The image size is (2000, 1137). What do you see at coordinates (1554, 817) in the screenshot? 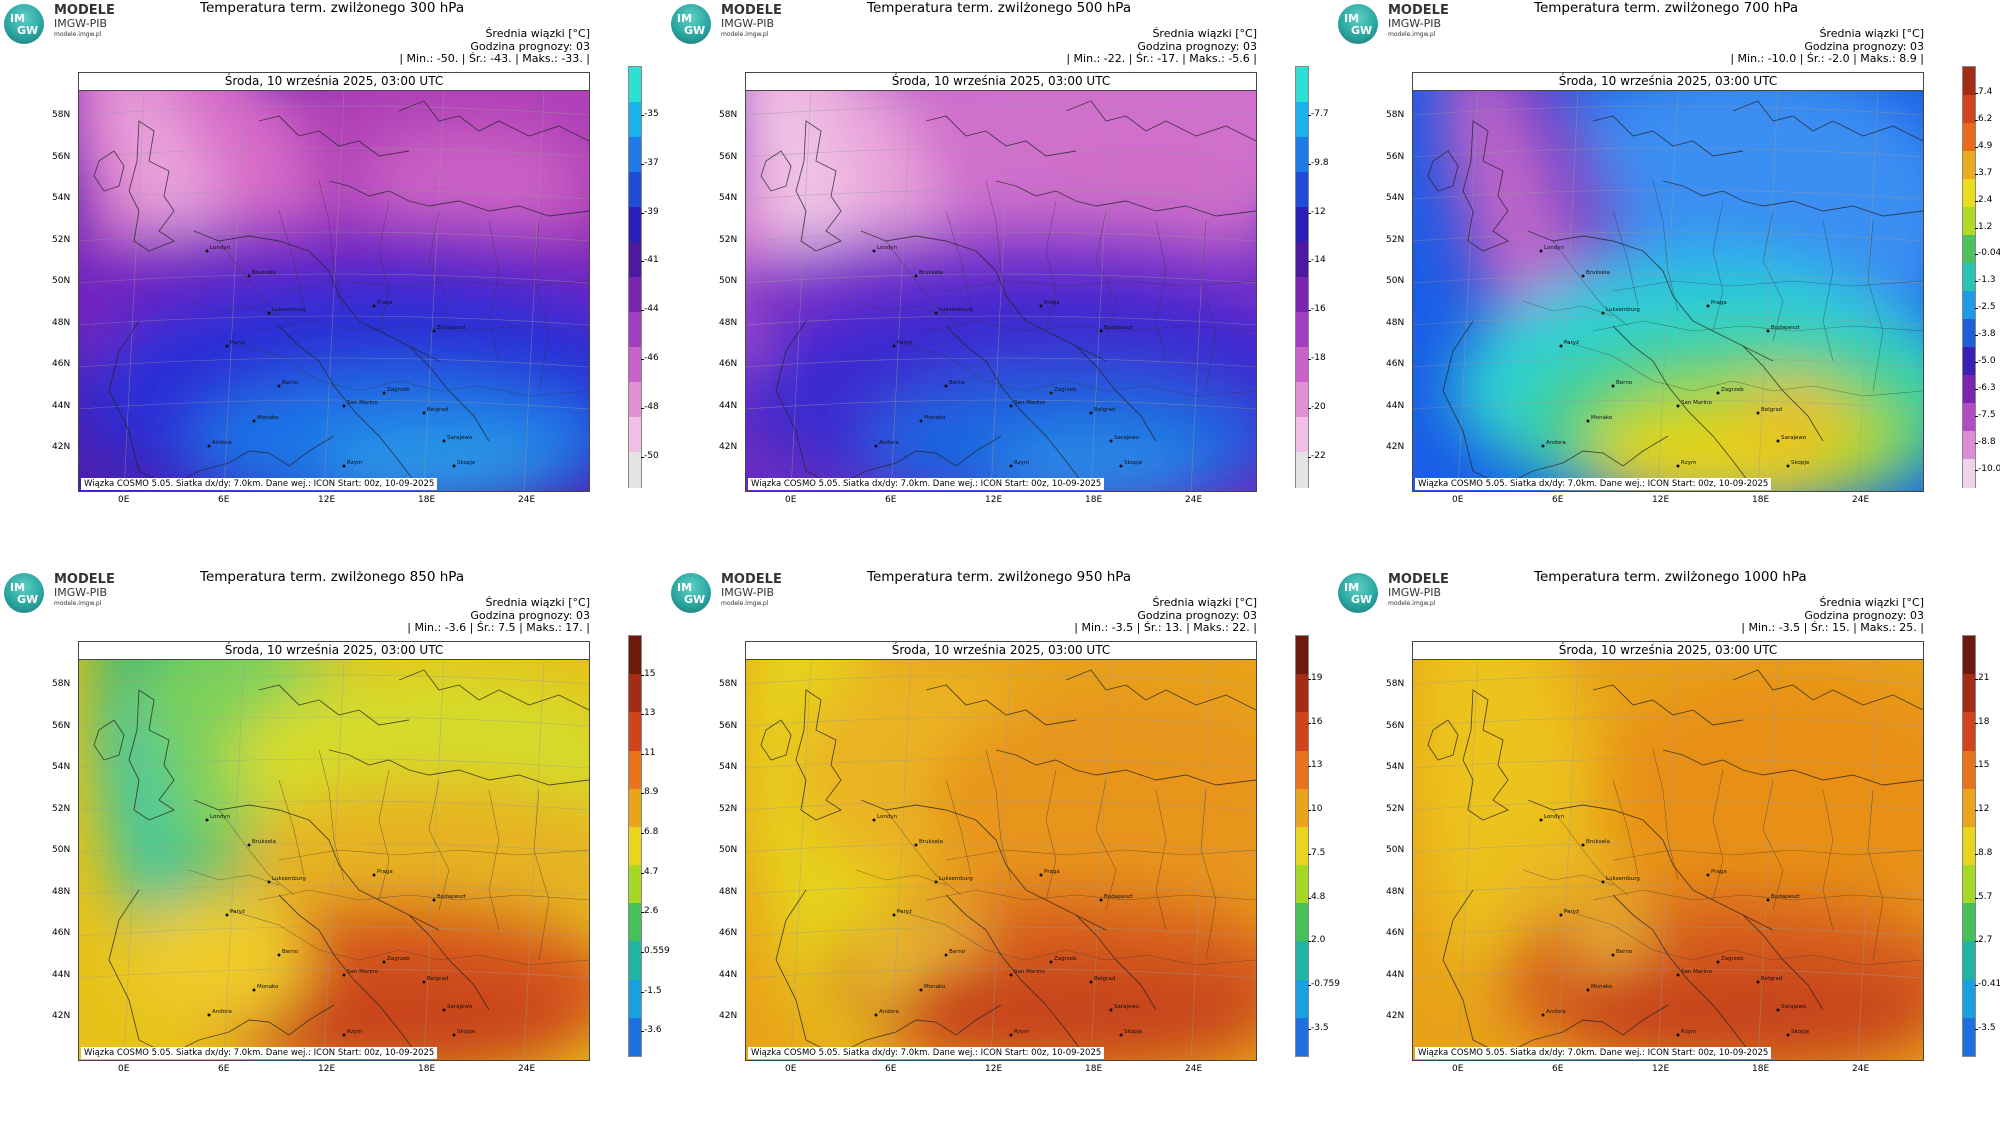
I see `city-label: Londyn` at bounding box center [1554, 817].